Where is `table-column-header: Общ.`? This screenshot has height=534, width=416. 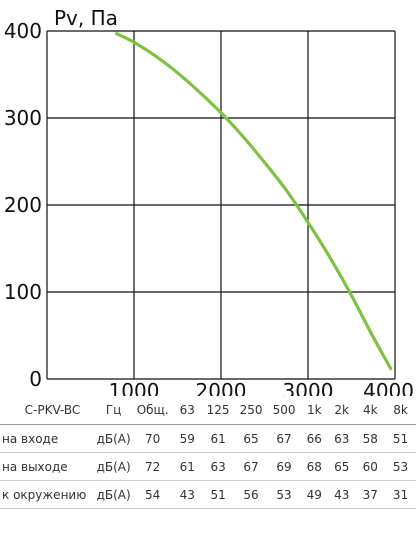
table-column-header: Общ. is located at coordinates (153, 410).